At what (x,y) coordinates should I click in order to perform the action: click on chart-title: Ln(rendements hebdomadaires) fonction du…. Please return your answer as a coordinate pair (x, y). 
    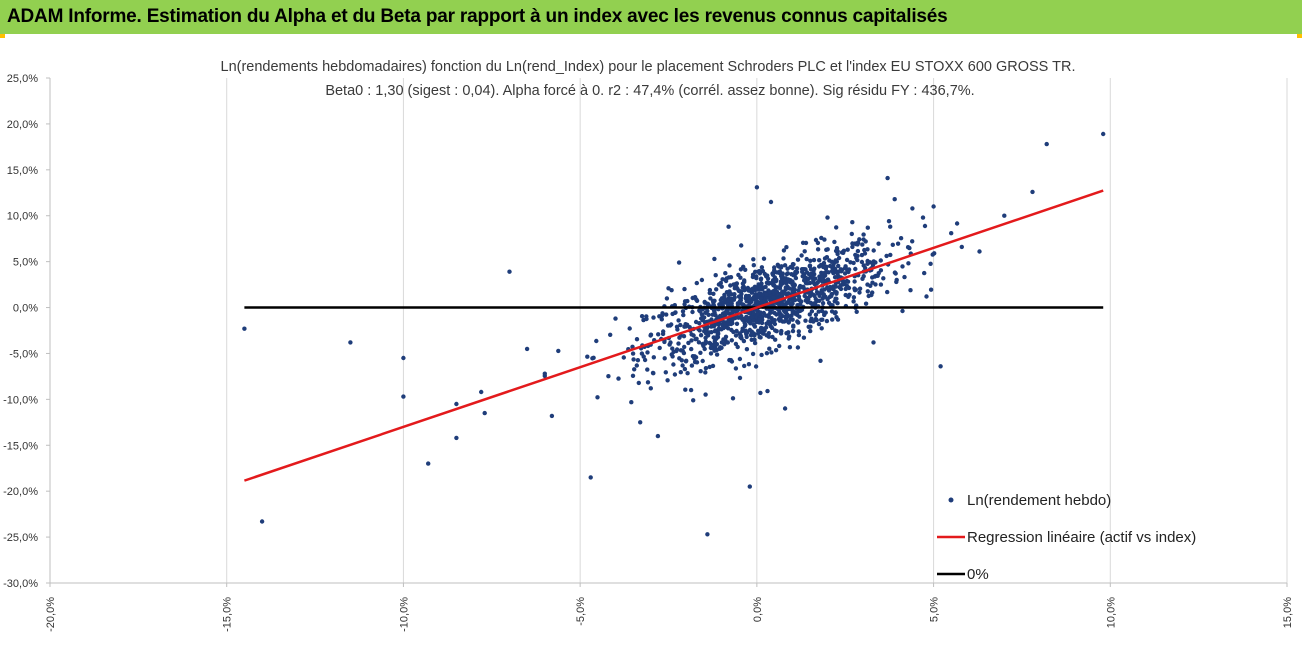
    Looking at the image, I should click on (648, 67).